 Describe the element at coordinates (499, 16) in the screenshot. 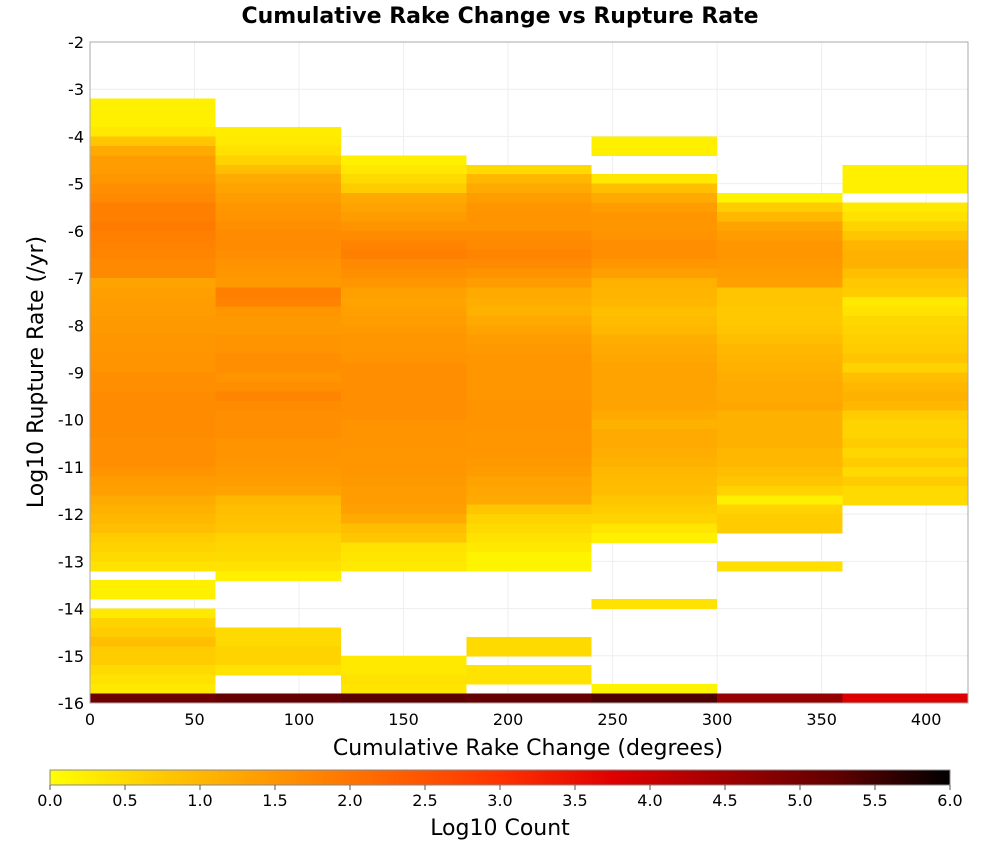

I see `chart-title: Cumulative Rake Change vs Rupture Rate` at that location.